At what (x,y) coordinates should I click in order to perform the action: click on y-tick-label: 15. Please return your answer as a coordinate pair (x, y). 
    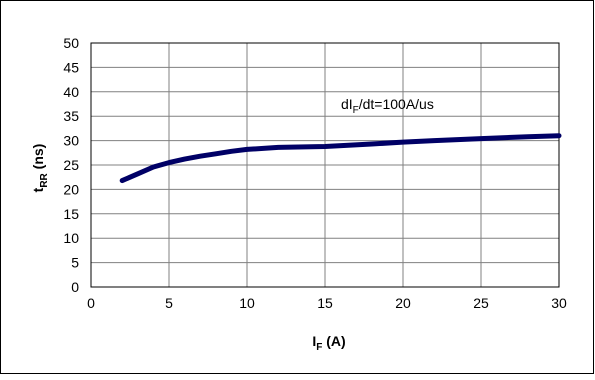
    Looking at the image, I should click on (71, 214).